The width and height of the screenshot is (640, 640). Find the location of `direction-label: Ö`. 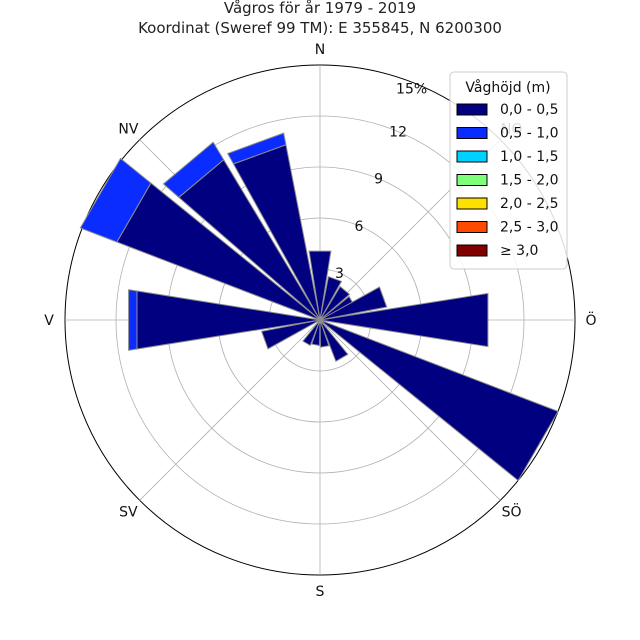

direction-label: Ö is located at coordinates (590, 320).